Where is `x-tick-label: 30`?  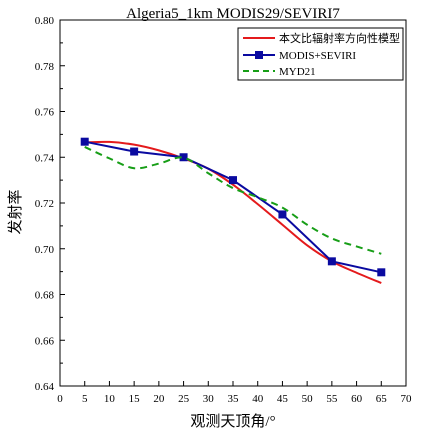
x-tick-label: 30 is located at coordinates (209, 399).